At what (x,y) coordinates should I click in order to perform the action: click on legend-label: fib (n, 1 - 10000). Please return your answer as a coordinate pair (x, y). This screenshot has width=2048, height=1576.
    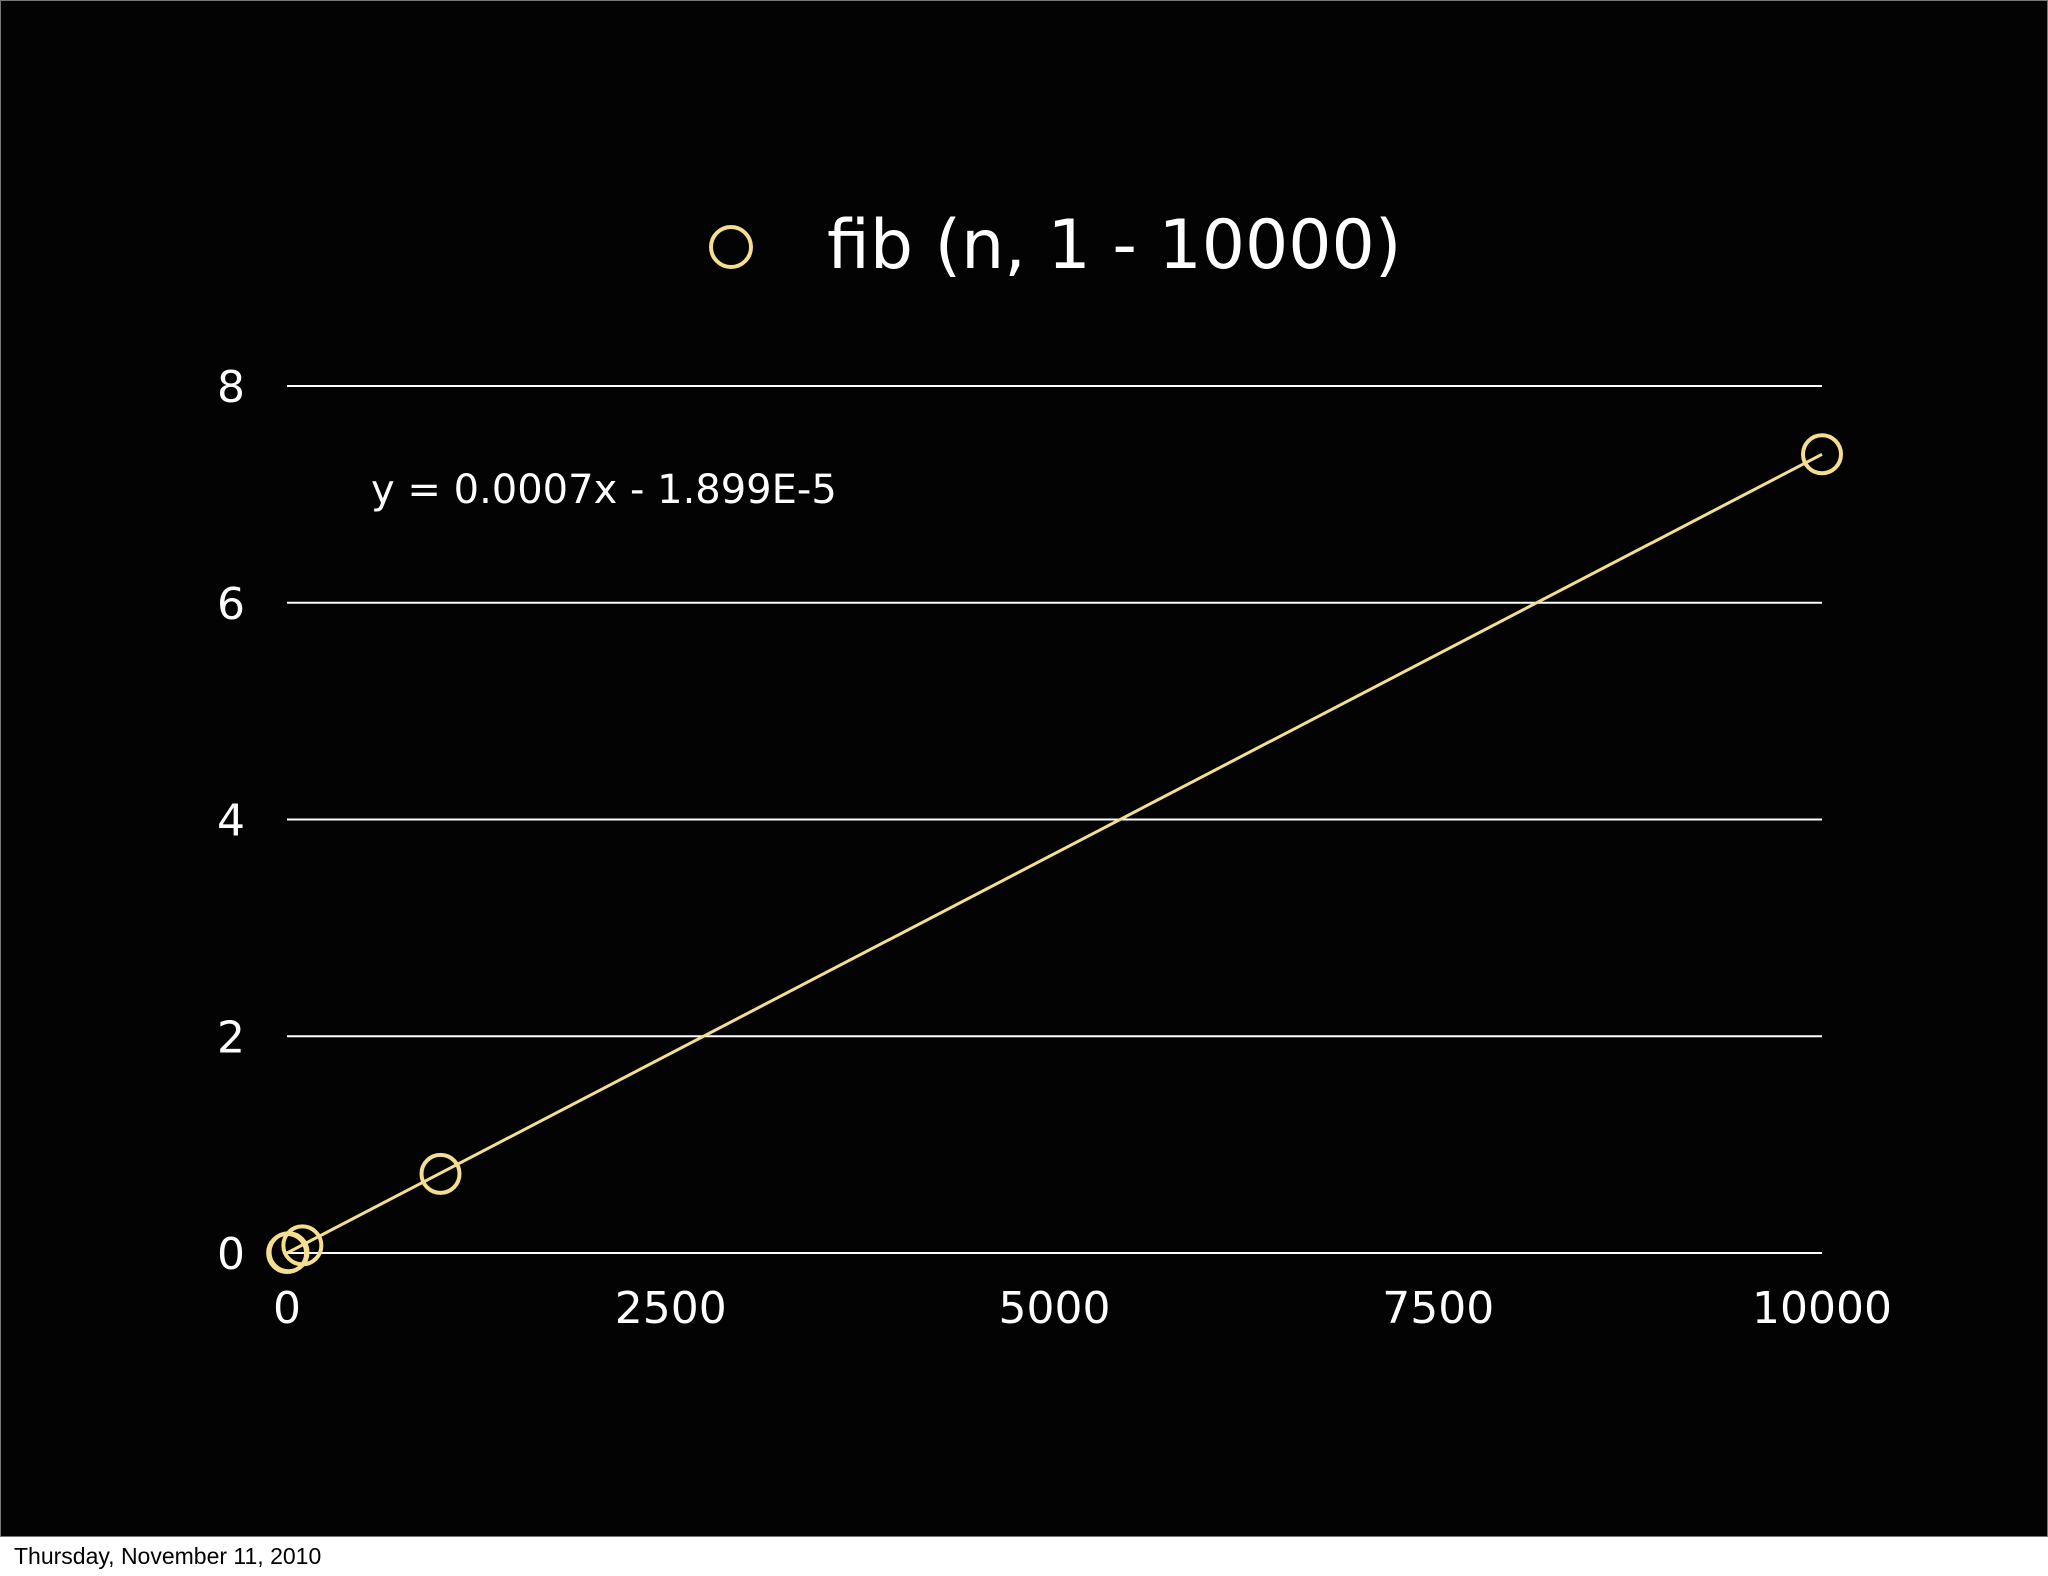
    Looking at the image, I should click on (1114, 245).